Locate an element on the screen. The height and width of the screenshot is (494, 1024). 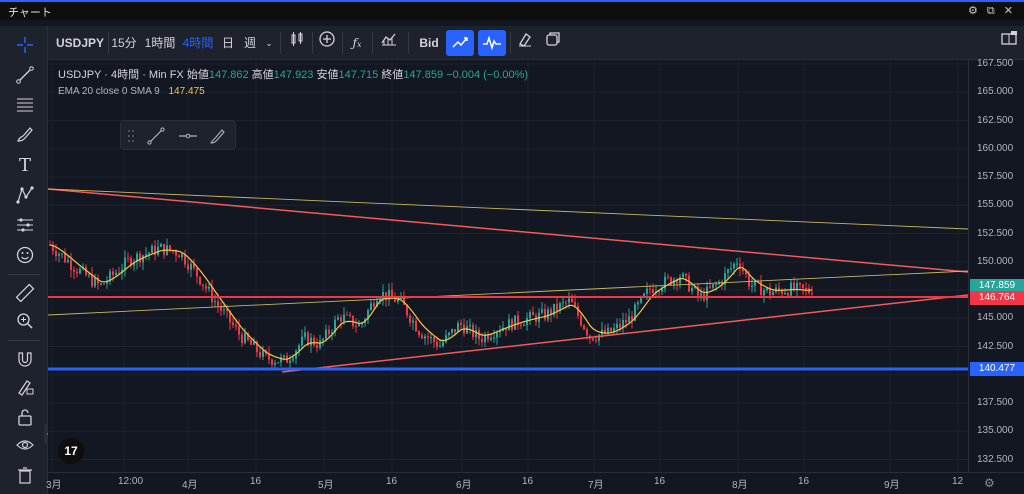
ruler-icon is located at coordinates (25, 293).